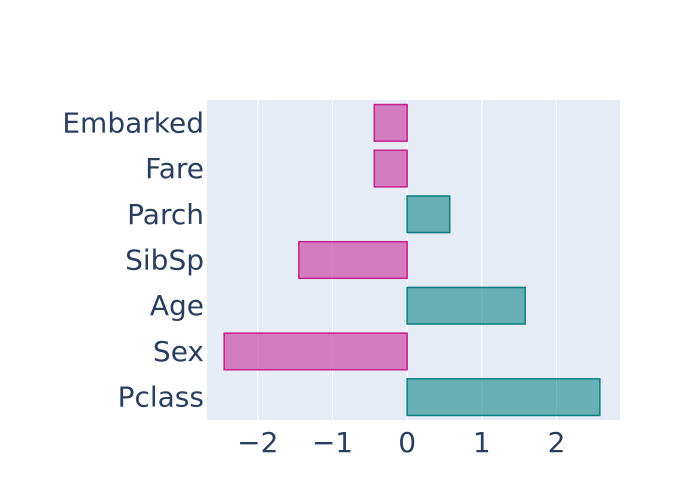  What do you see at coordinates (315, 351) in the screenshot?
I see `bar-sex` at bounding box center [315, 351].